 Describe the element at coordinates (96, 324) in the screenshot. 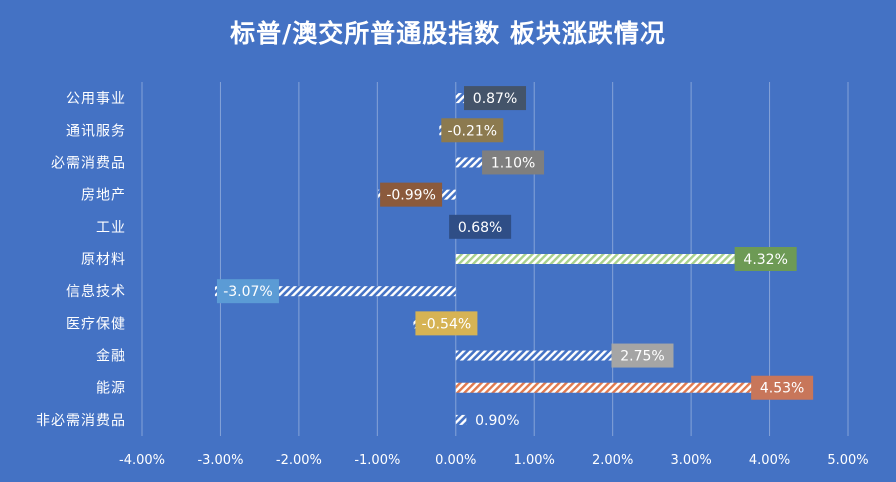

I see `category-label: 医疗保健` at that location.